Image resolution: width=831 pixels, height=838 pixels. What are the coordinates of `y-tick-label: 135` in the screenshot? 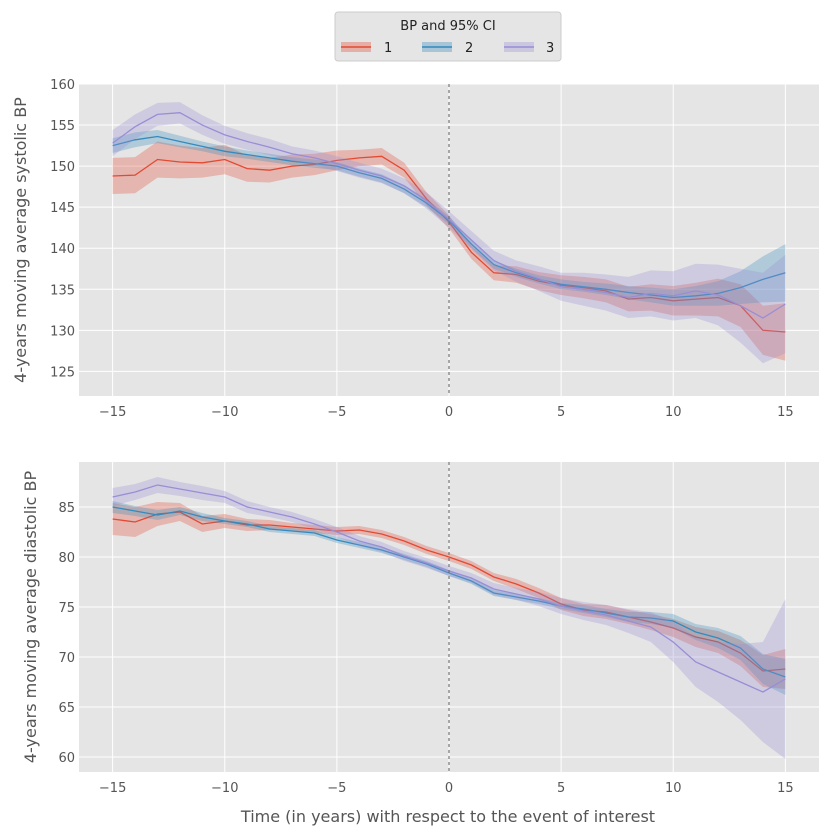 It's located at (62, 290).